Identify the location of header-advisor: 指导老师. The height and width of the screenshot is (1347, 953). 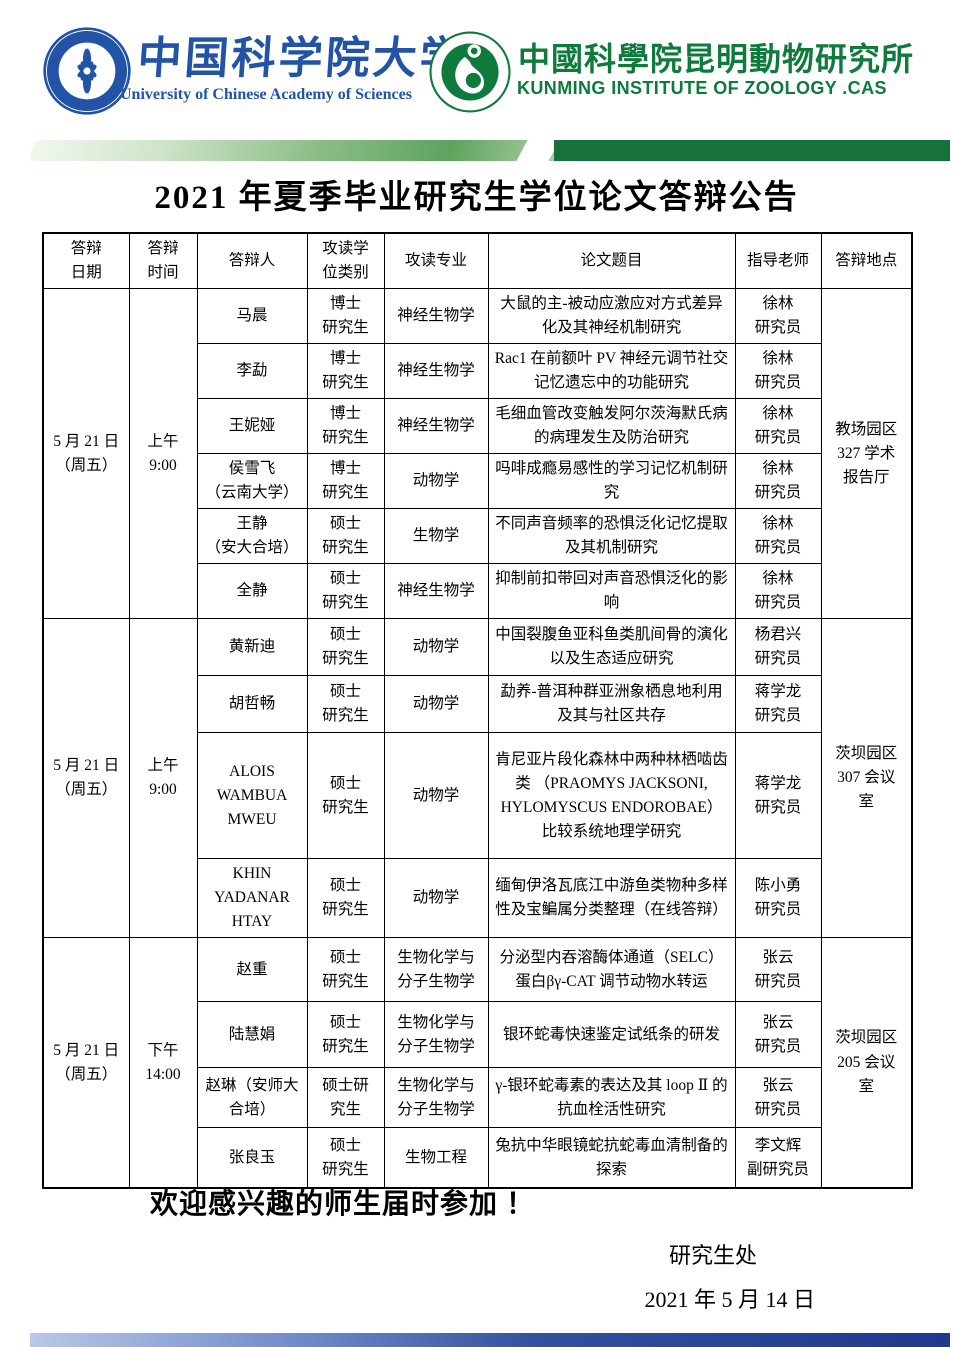
(778, 261).